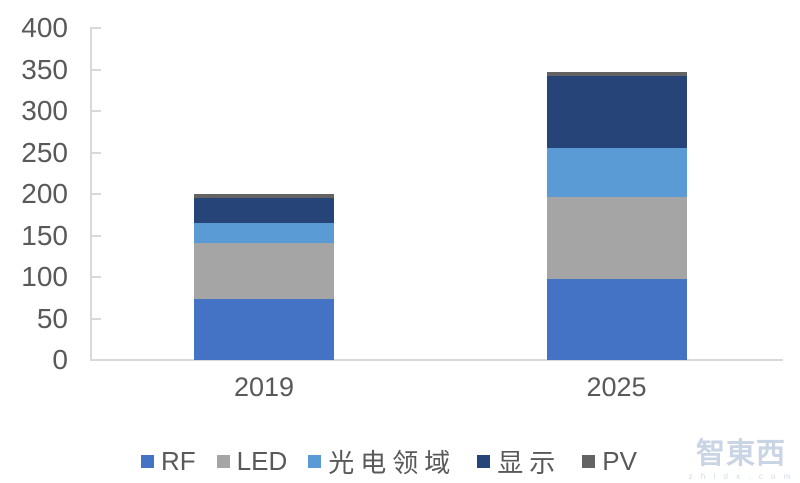  What do you see at coordinates (60, 359) in the screenshot?
I see `y-tick-label-0: 0` at bounding box center [60, 359].